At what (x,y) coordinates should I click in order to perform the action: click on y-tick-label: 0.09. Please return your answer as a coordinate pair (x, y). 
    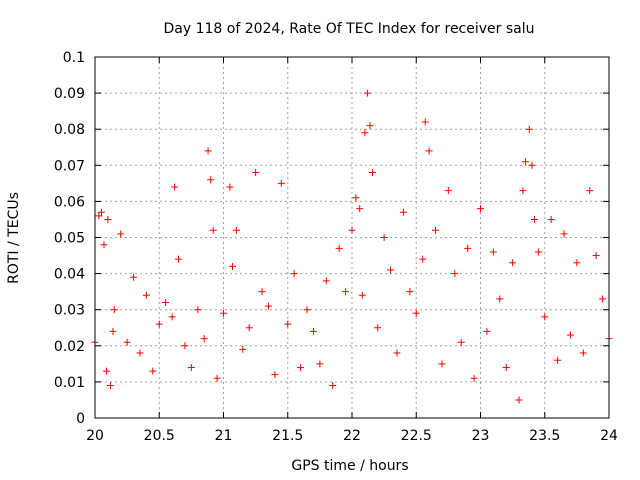
    Looking at the image, I should click on (69, 94).